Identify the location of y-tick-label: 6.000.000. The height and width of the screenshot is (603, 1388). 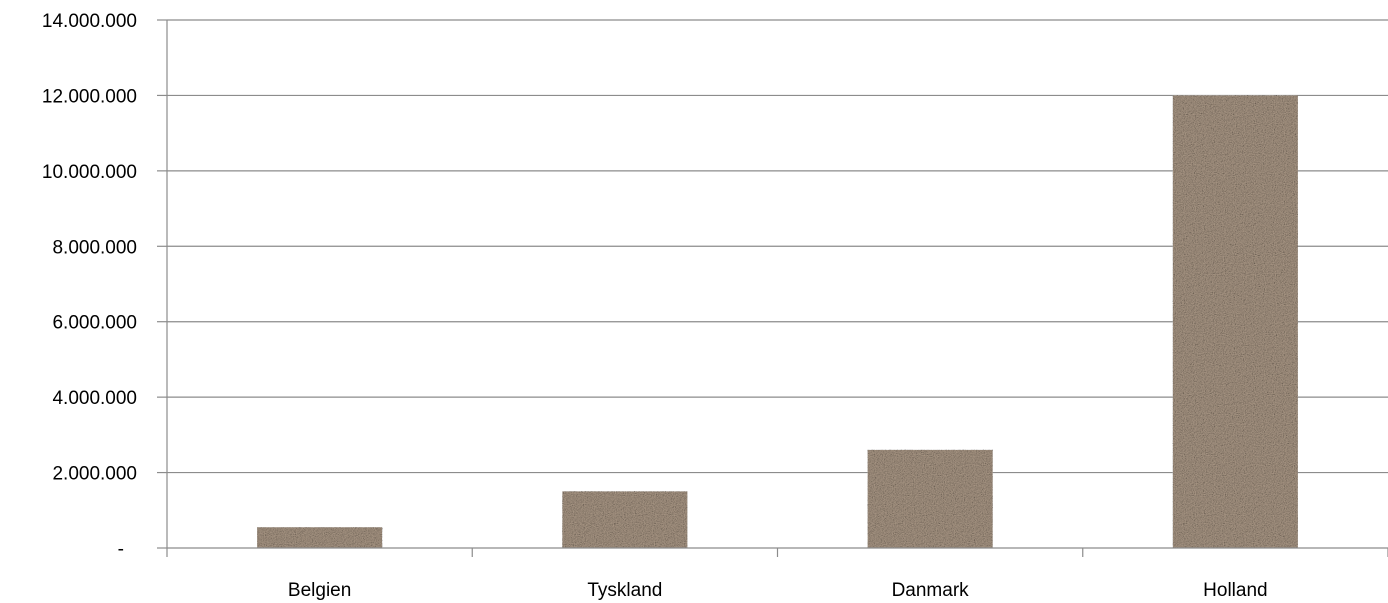
(94, 323).